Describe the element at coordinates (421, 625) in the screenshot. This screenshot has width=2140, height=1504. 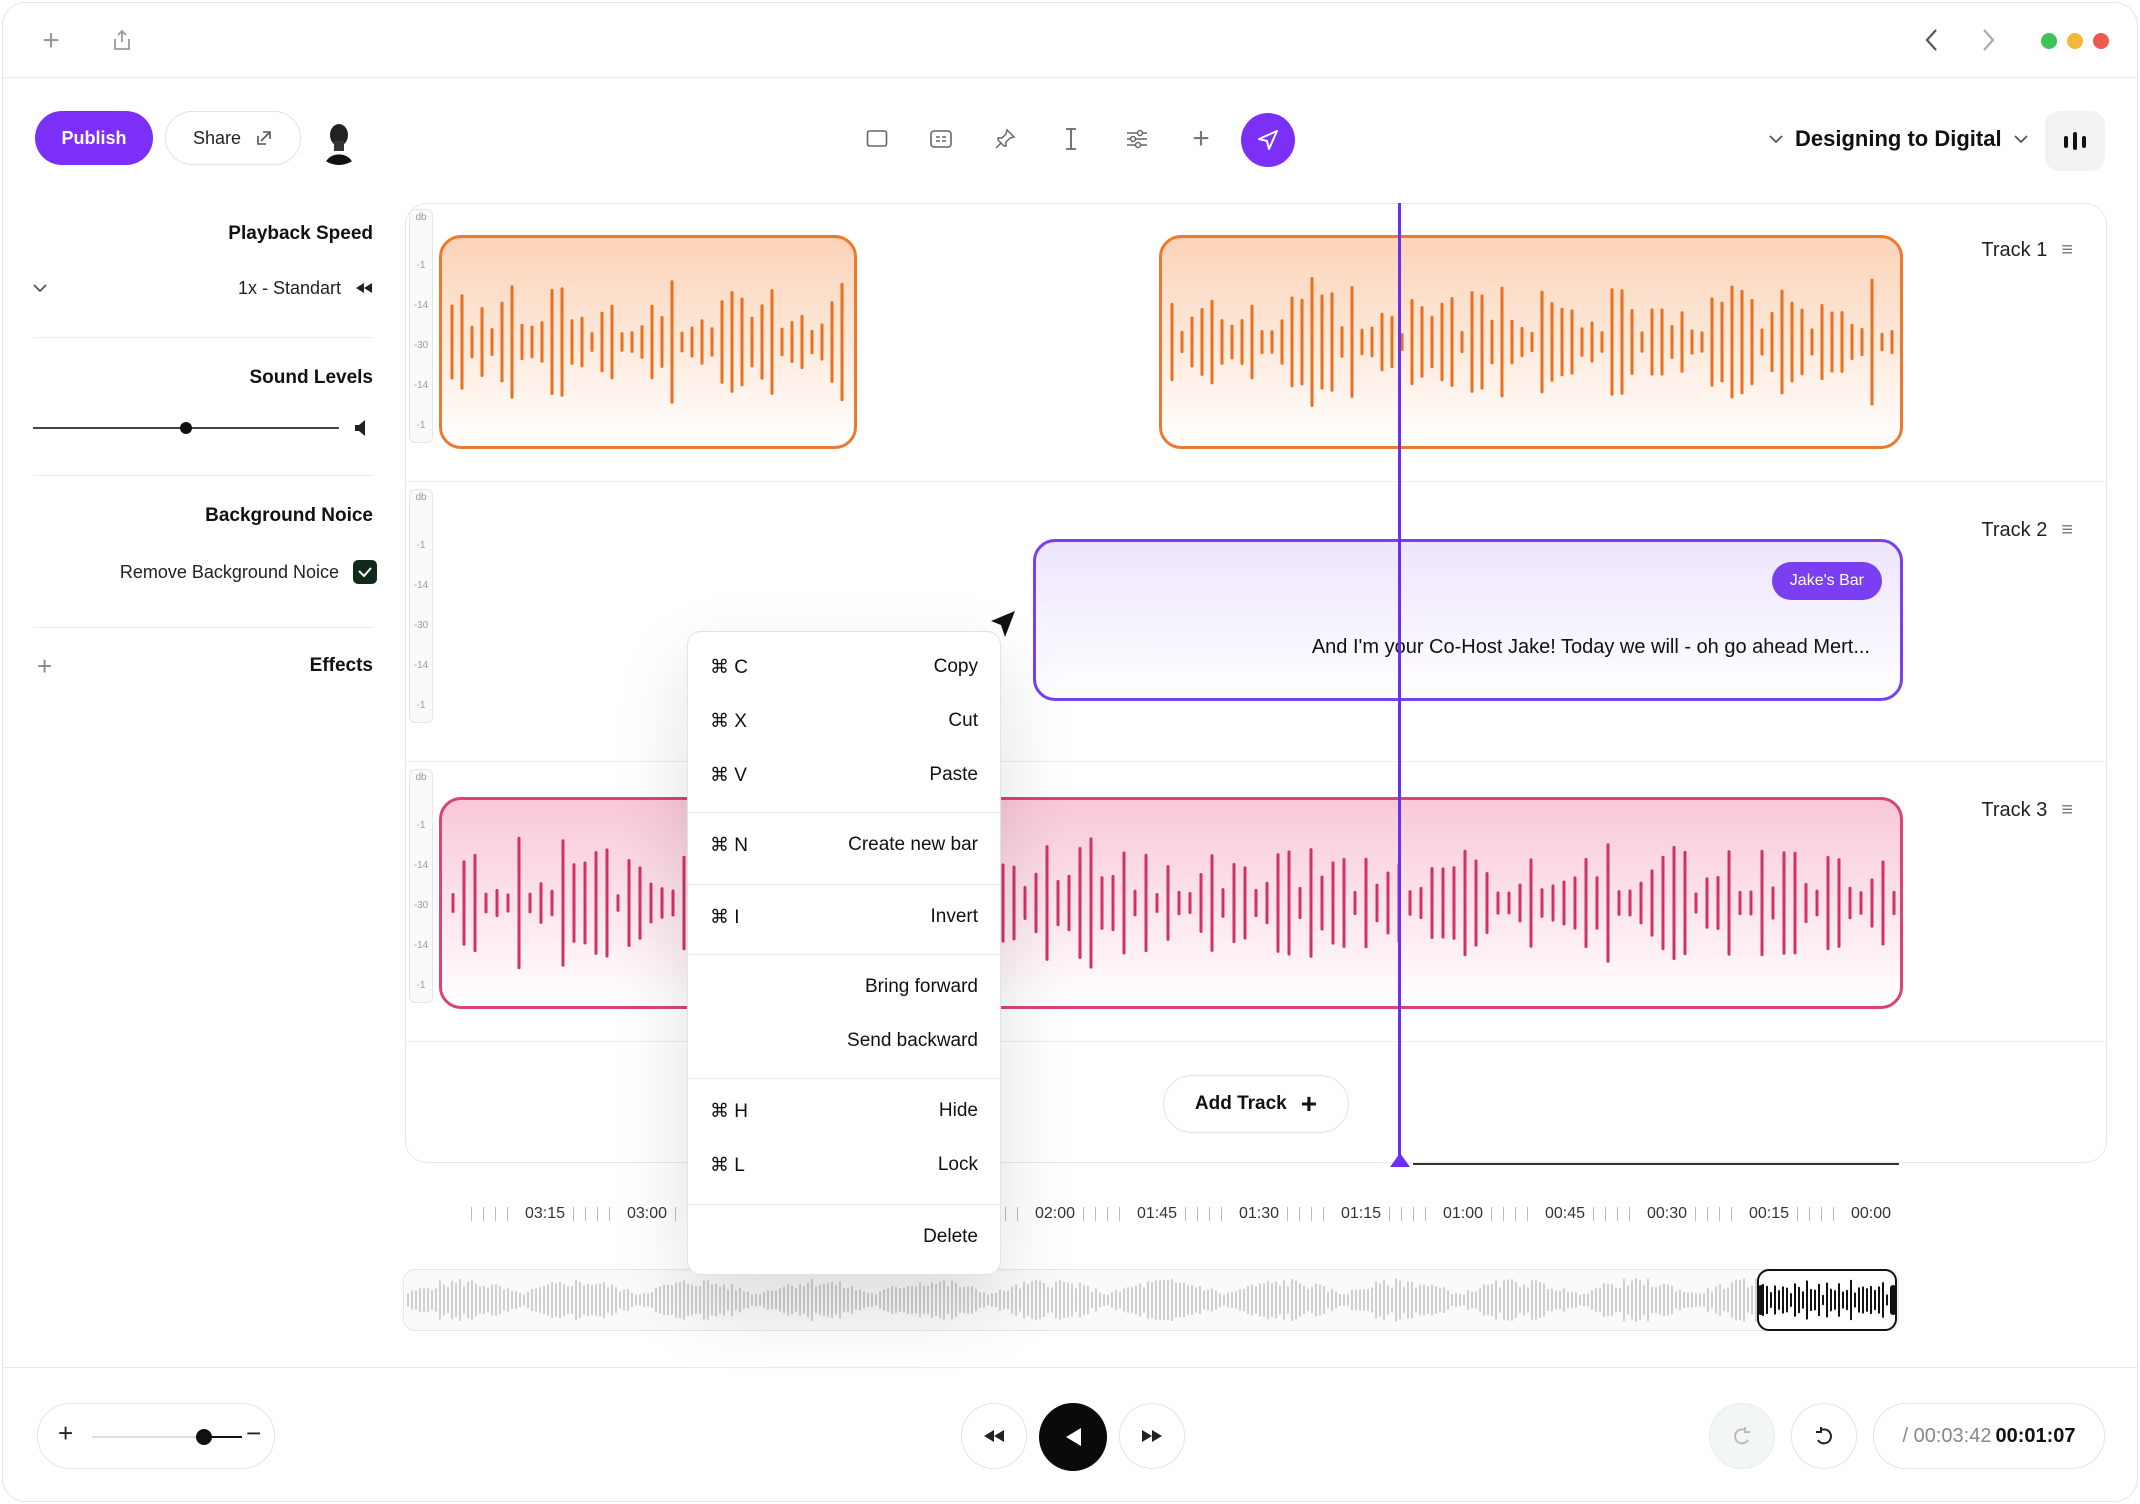
I see `db-tick: -30` at that location.